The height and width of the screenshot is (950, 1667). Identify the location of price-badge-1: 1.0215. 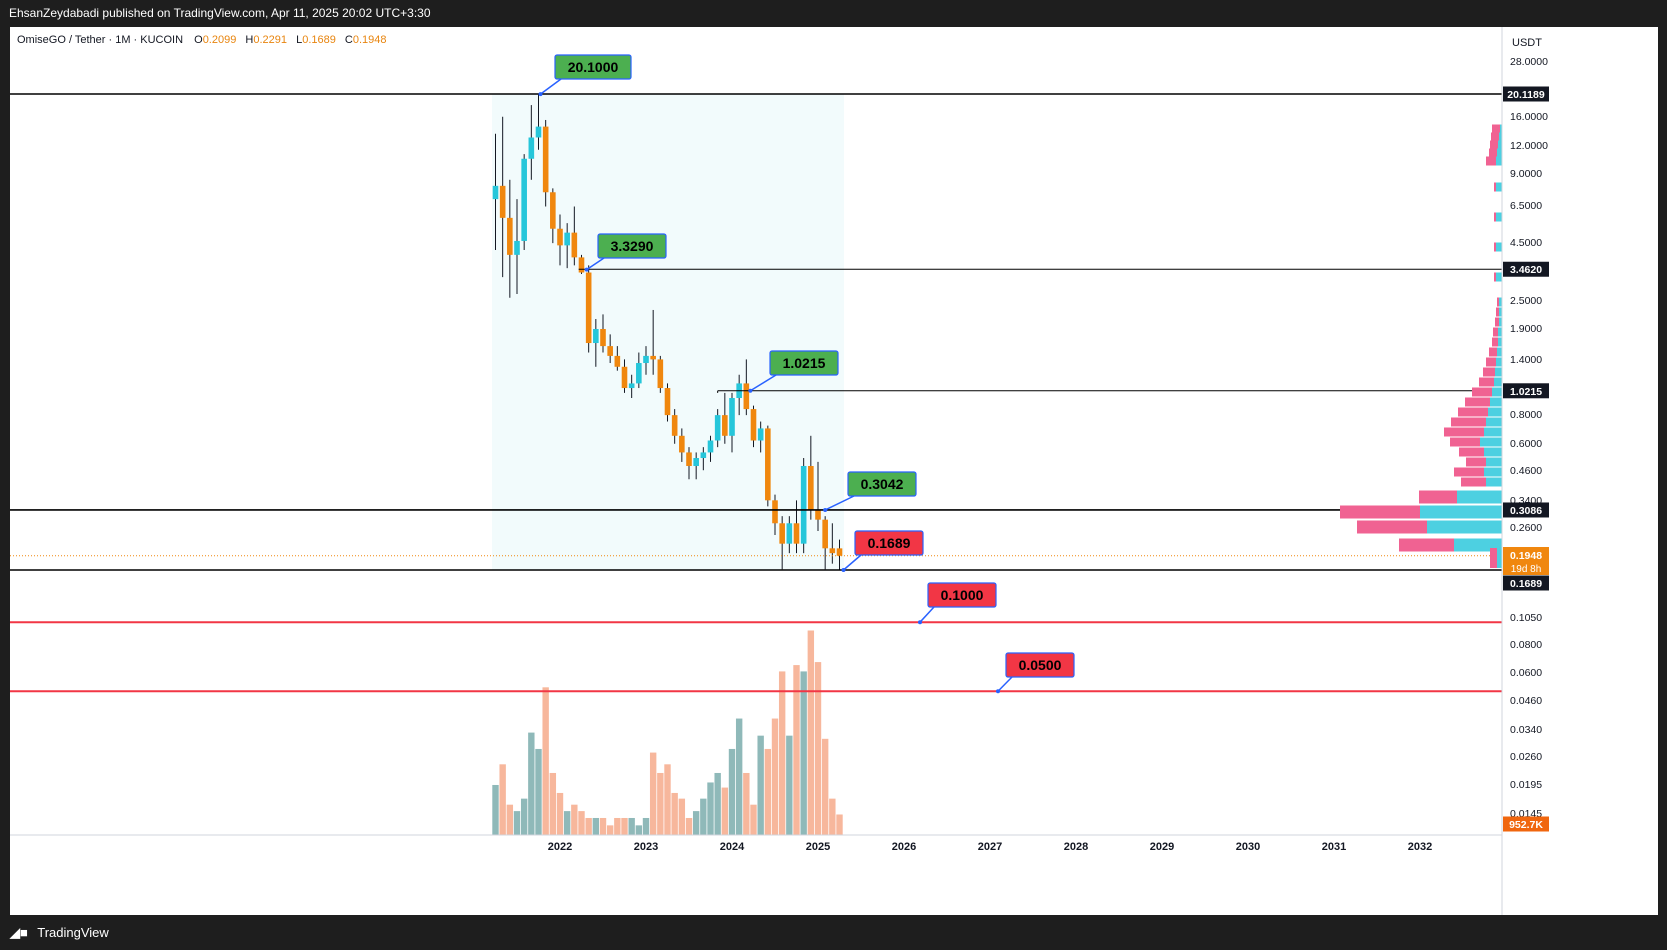
(1526, 391).